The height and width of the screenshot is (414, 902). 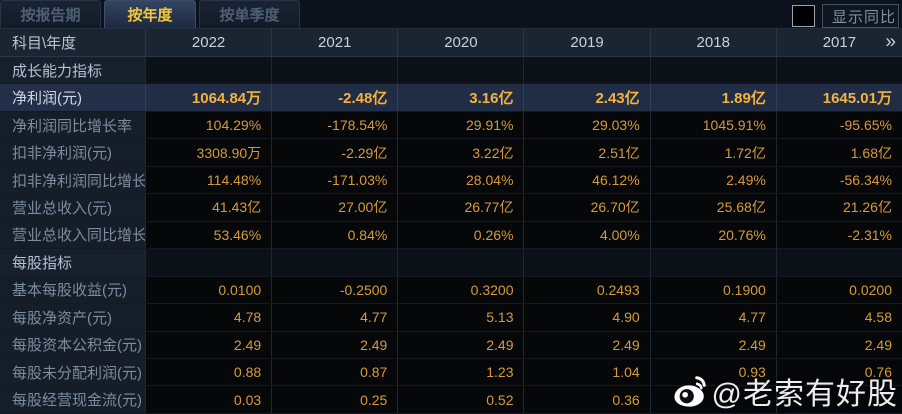 I want to click on cell-value: 1045.91%, so click(x=712, y=125).